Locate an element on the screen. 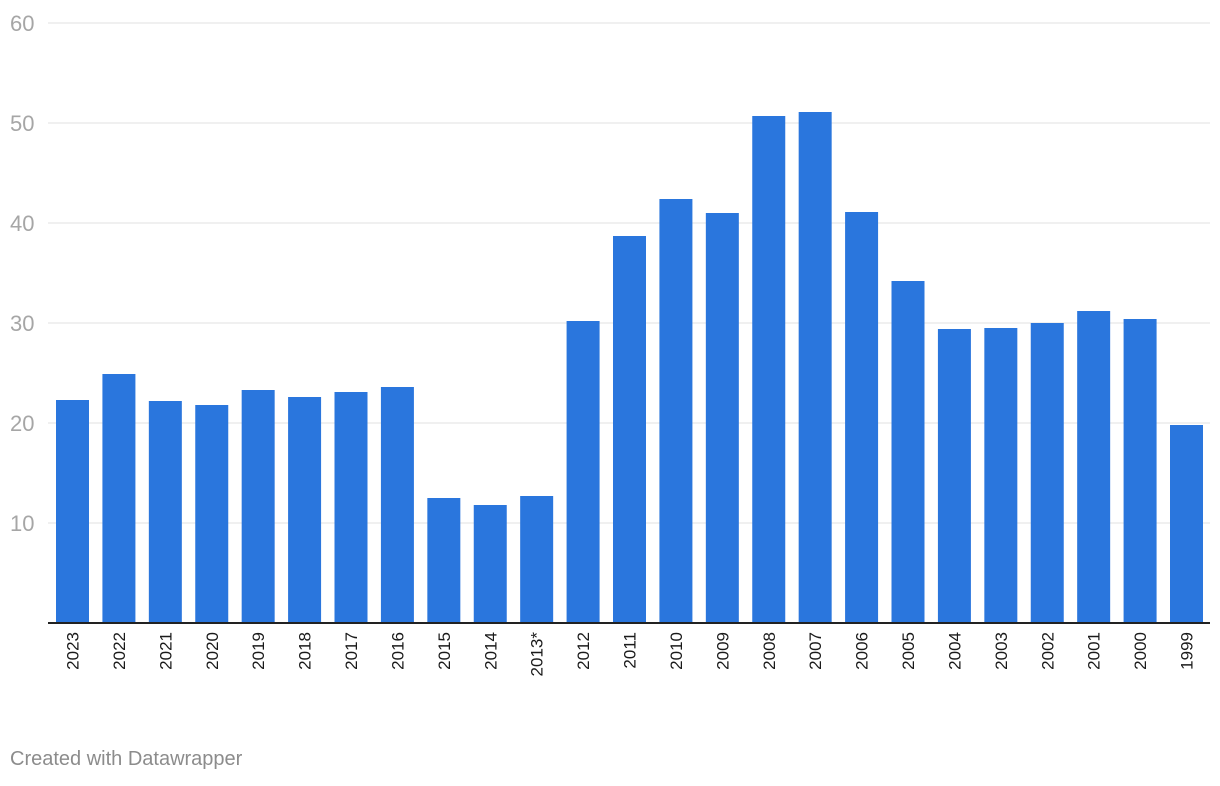 The image size is (1220, 786). x-tick-label: 2000 is located at coordinates (1140, 651).